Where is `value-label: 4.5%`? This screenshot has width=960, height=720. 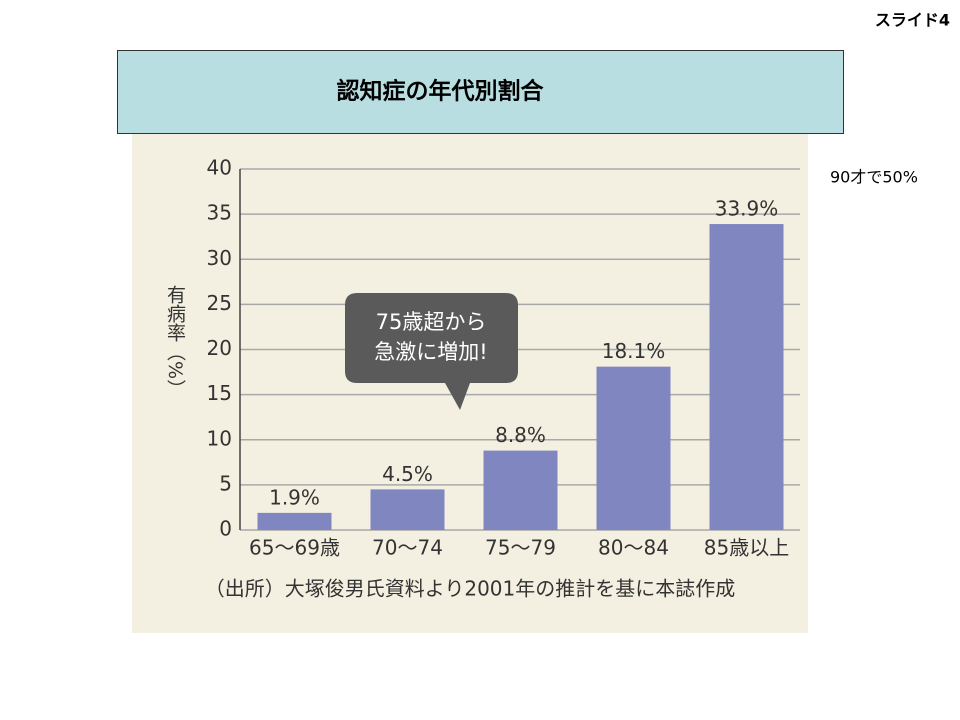
value-label: 4.5% is located at coordinates (407, 474).